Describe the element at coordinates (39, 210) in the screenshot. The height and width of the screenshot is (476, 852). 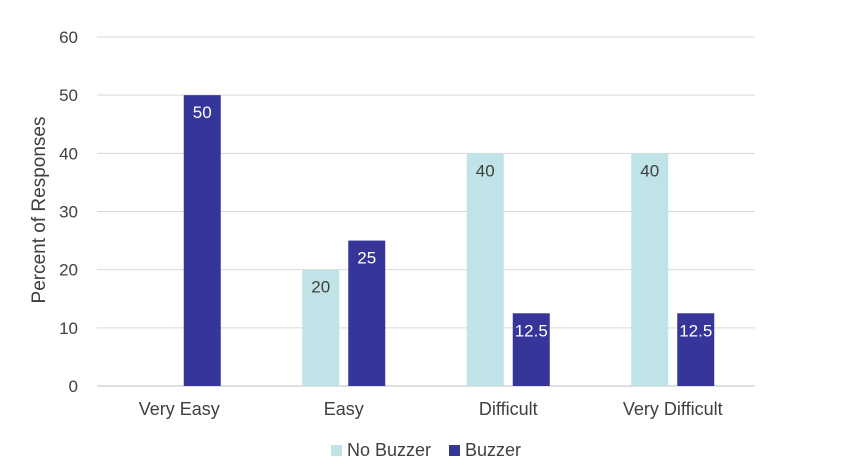
I see `y-axis-label: Percent of Responses` at that location.